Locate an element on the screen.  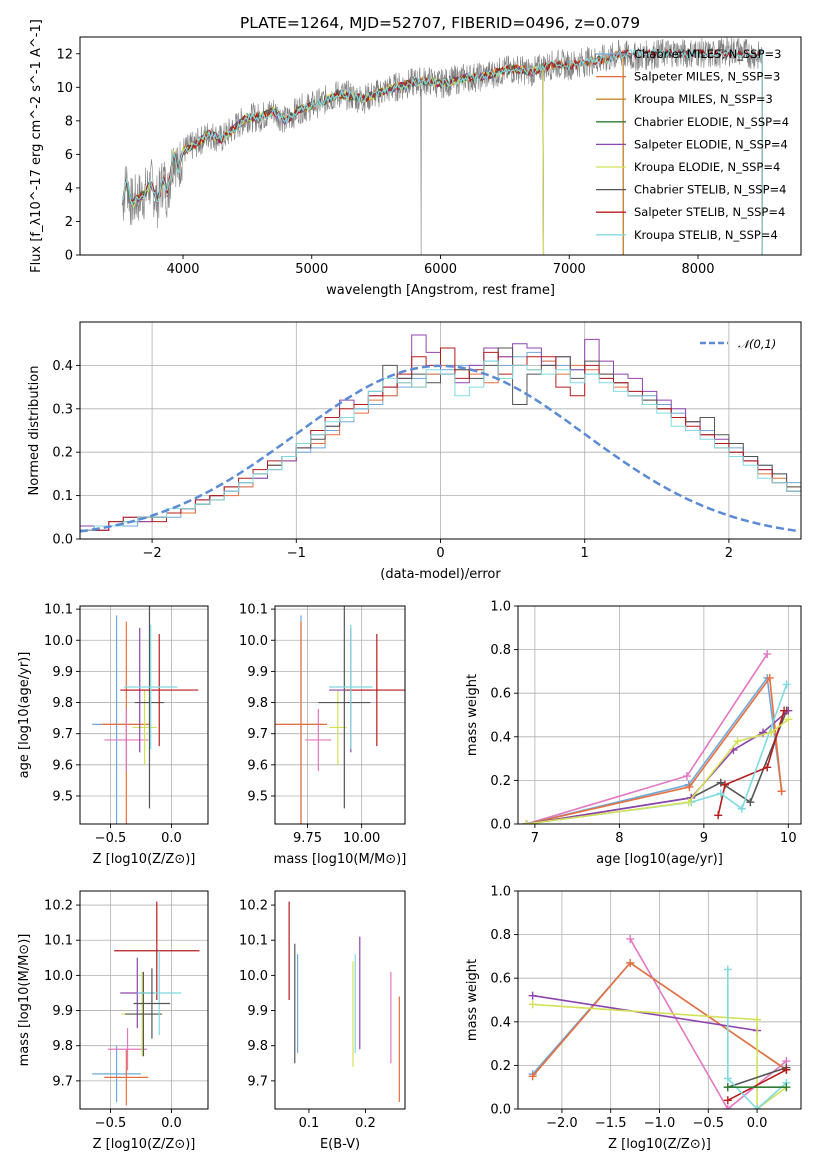
x-tick-label: 10 is located at coordinates (788, 838).